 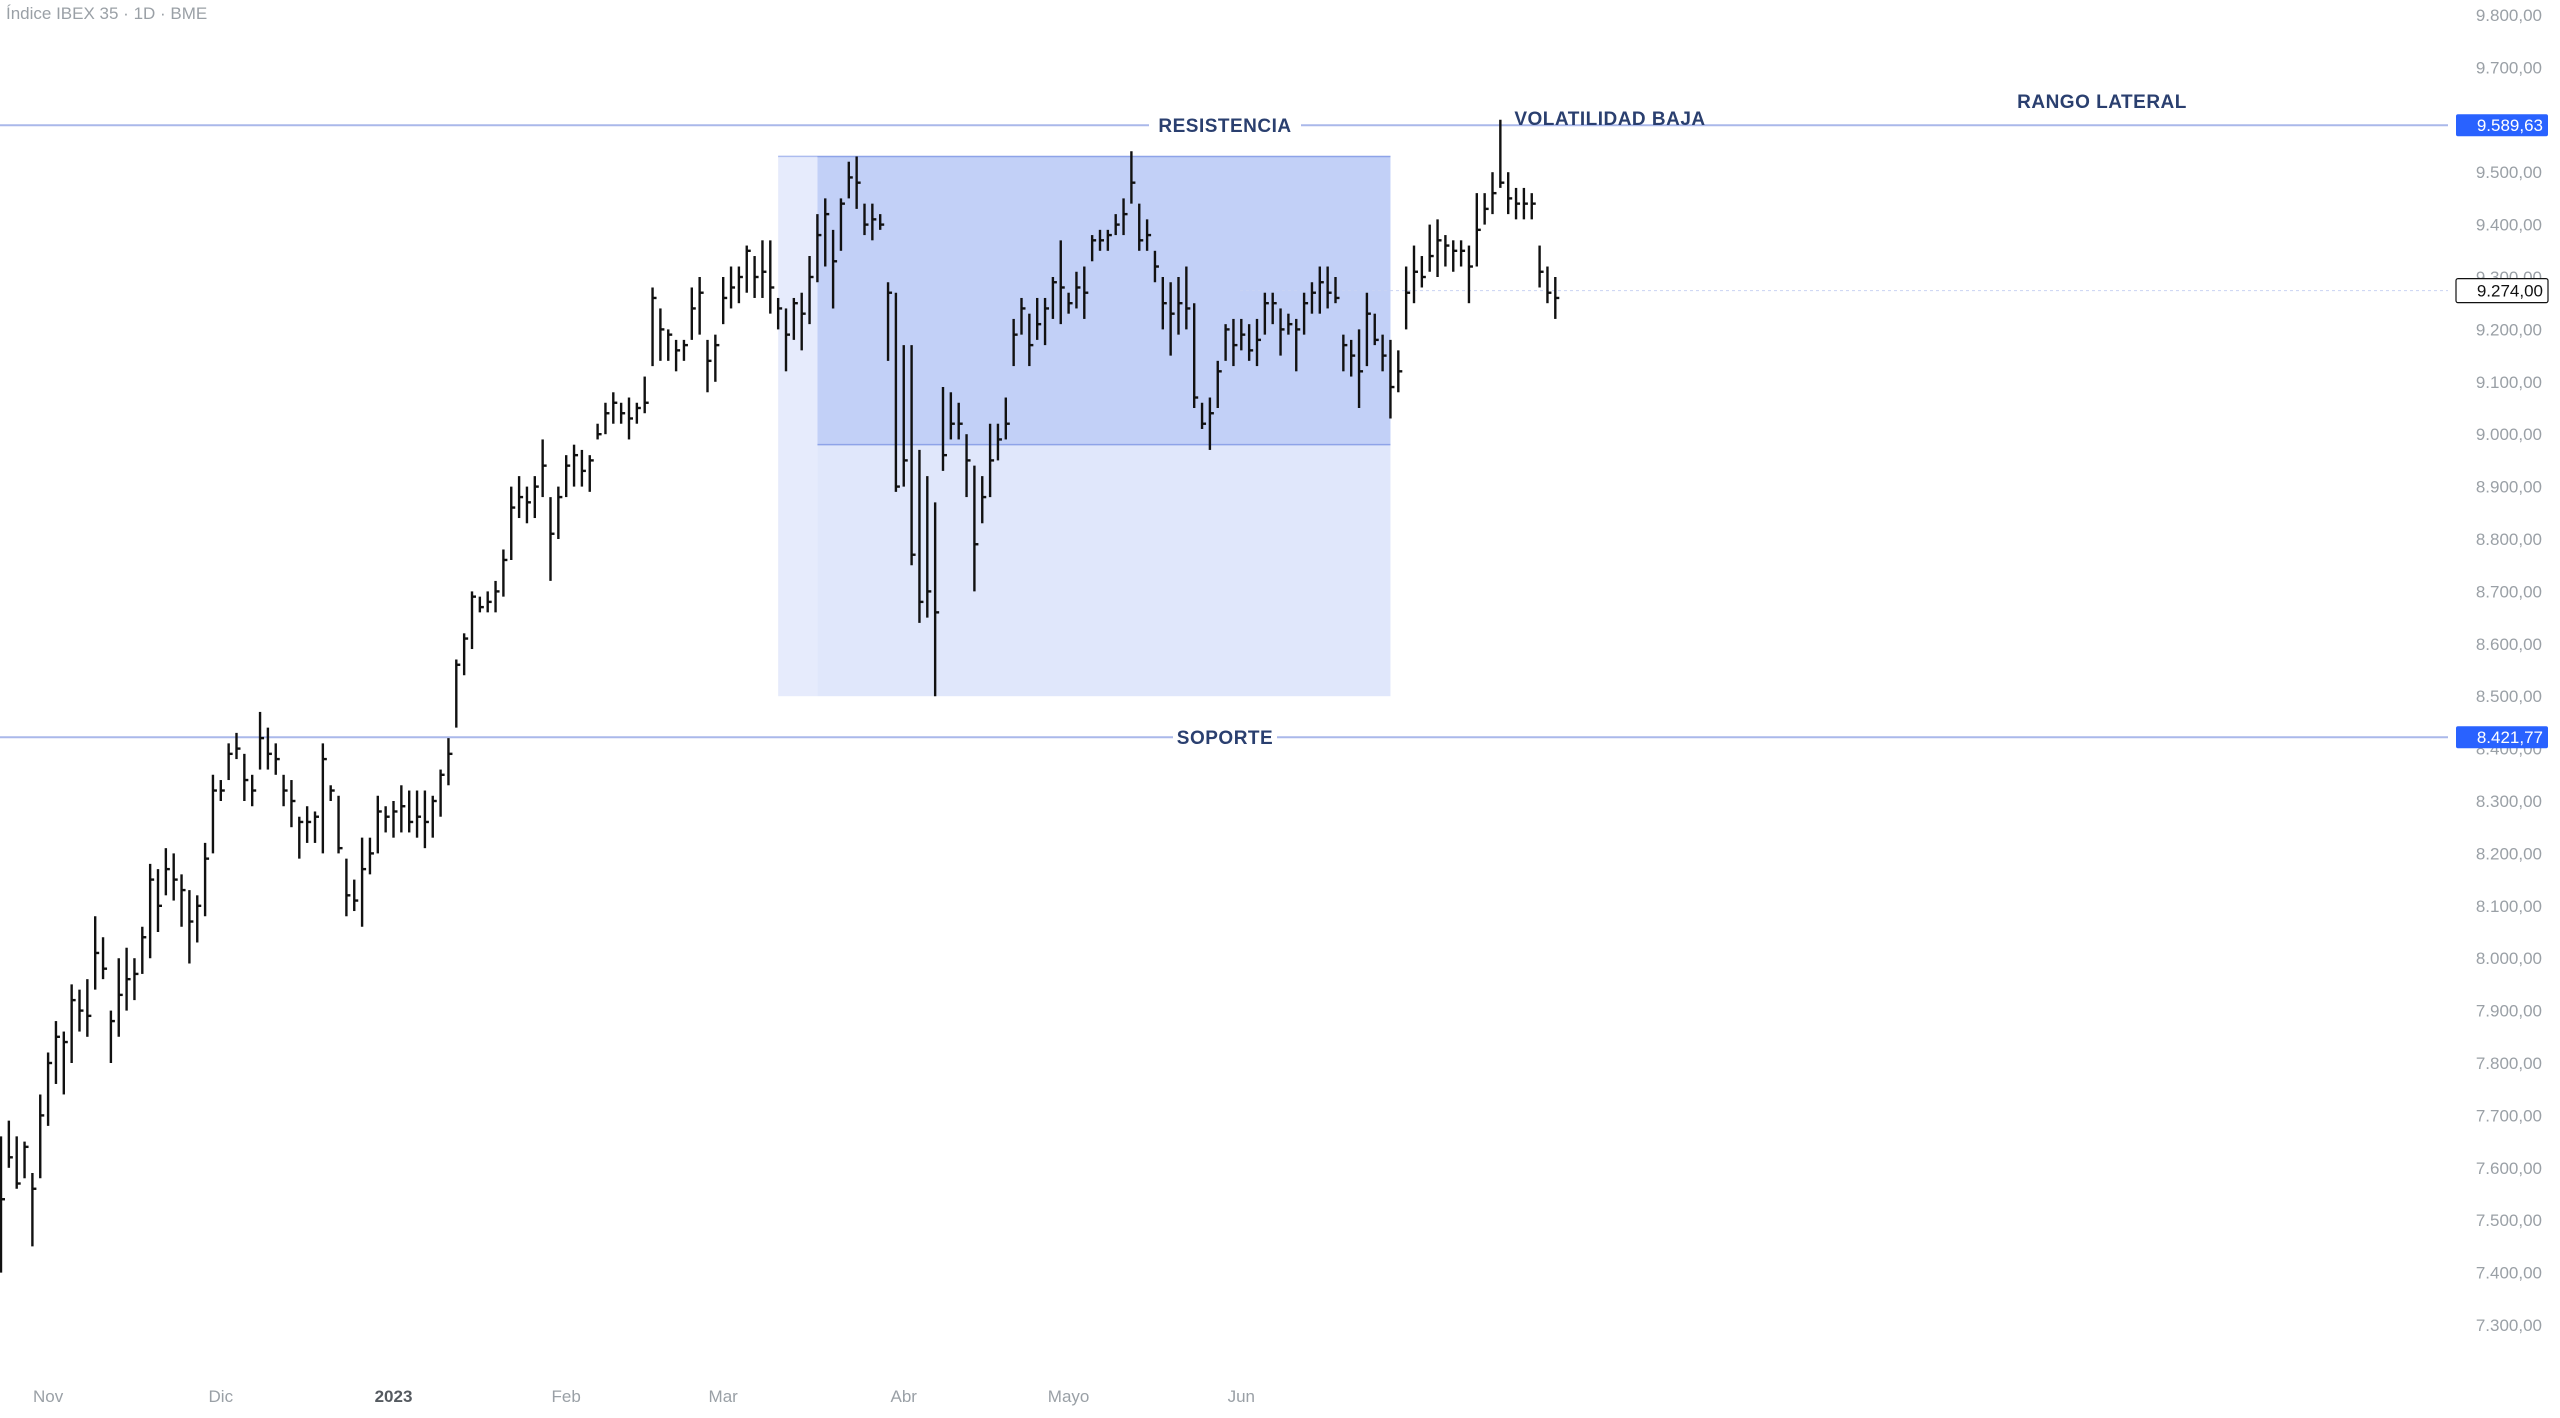 What do you see at coordinates (1609, 119) in the screenshot?
I see `low-volatility-label: VOLATILIDAD BAJA` at bounding box center [1609, 119].